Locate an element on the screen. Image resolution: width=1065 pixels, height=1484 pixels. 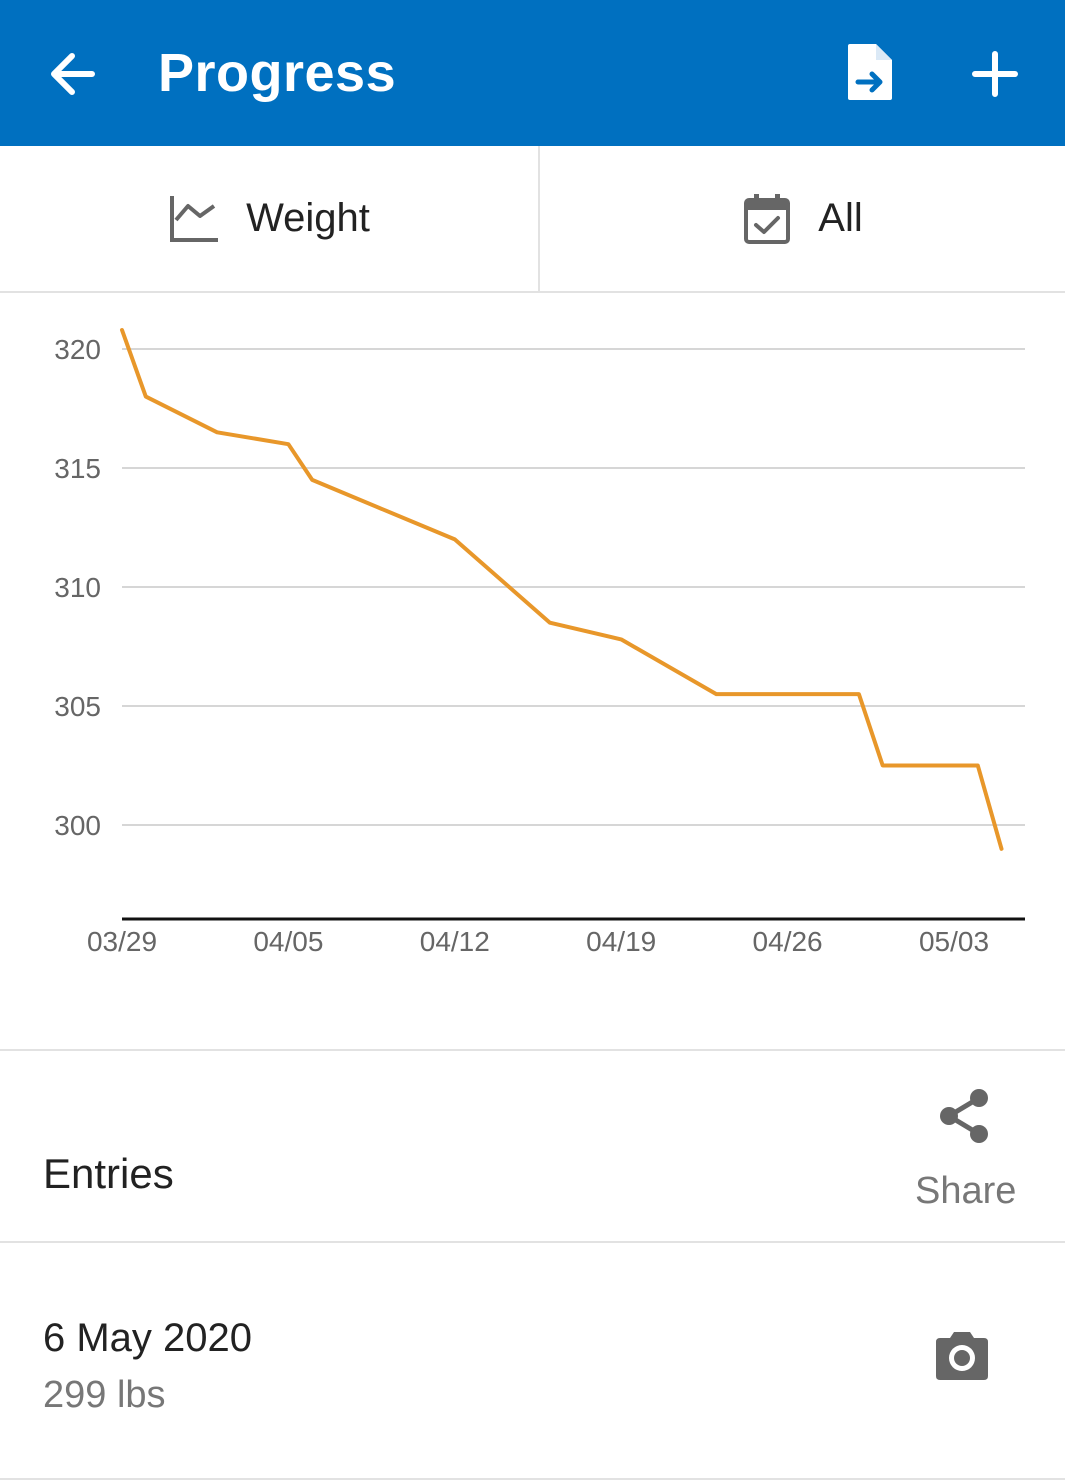
arrow-left-icon is located at coordinates (73, 74).